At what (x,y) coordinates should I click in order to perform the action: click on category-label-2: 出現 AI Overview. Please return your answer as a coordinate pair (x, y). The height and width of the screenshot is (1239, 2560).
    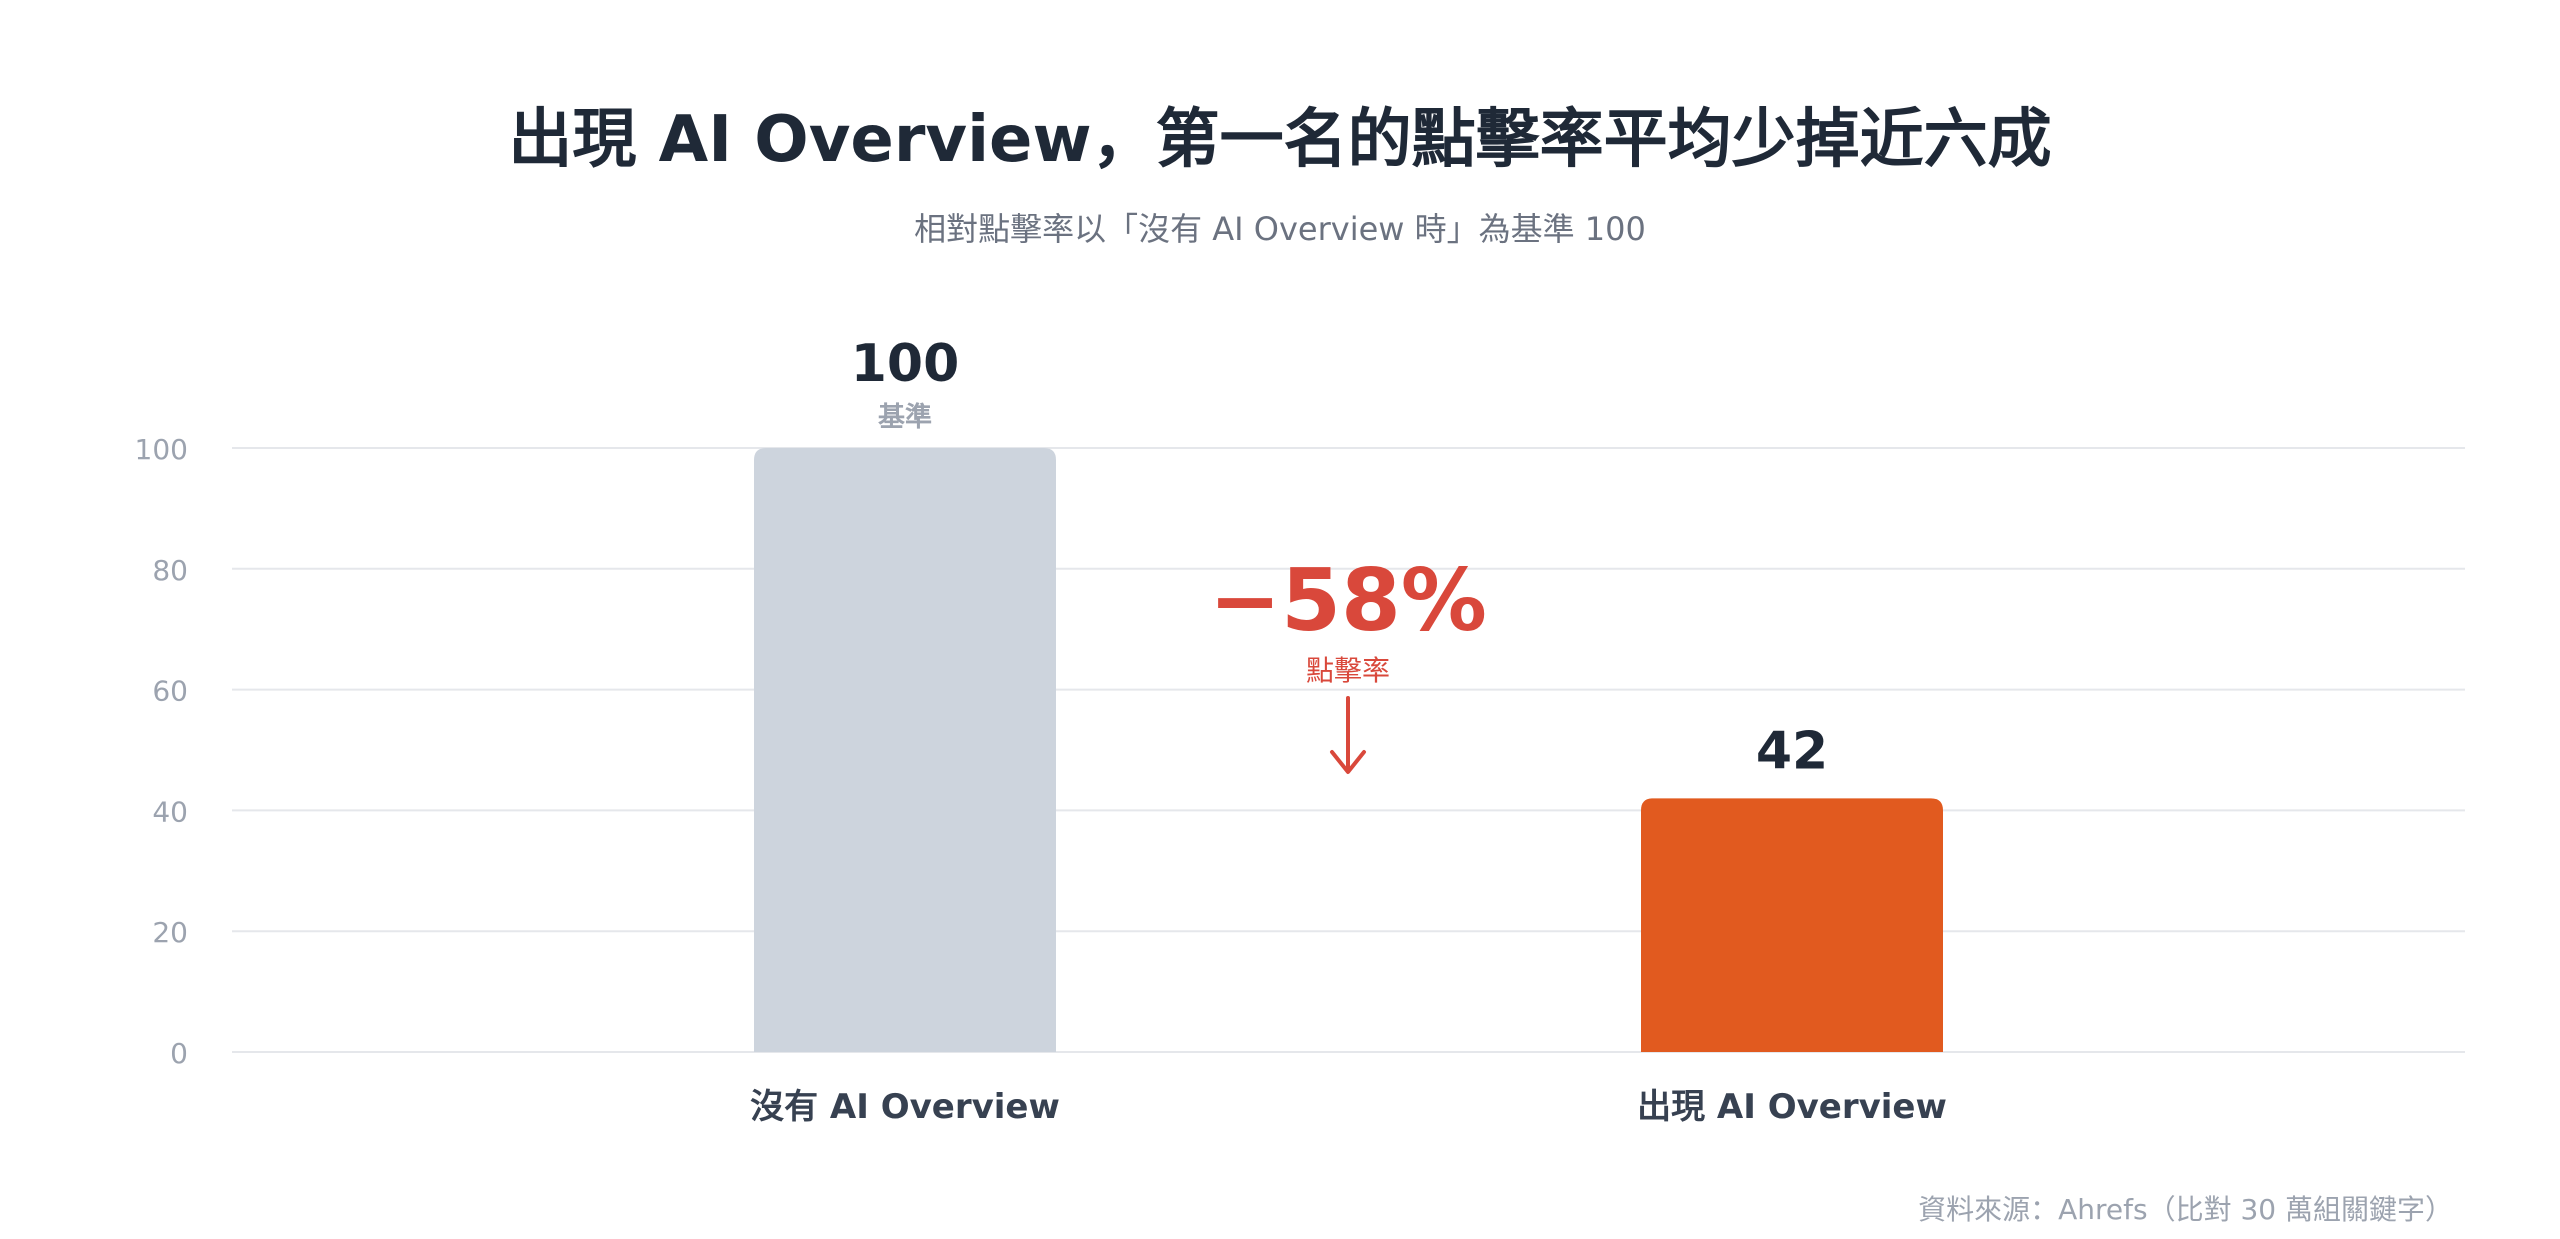
    Looking at the image, I should click on (1792, 1107).